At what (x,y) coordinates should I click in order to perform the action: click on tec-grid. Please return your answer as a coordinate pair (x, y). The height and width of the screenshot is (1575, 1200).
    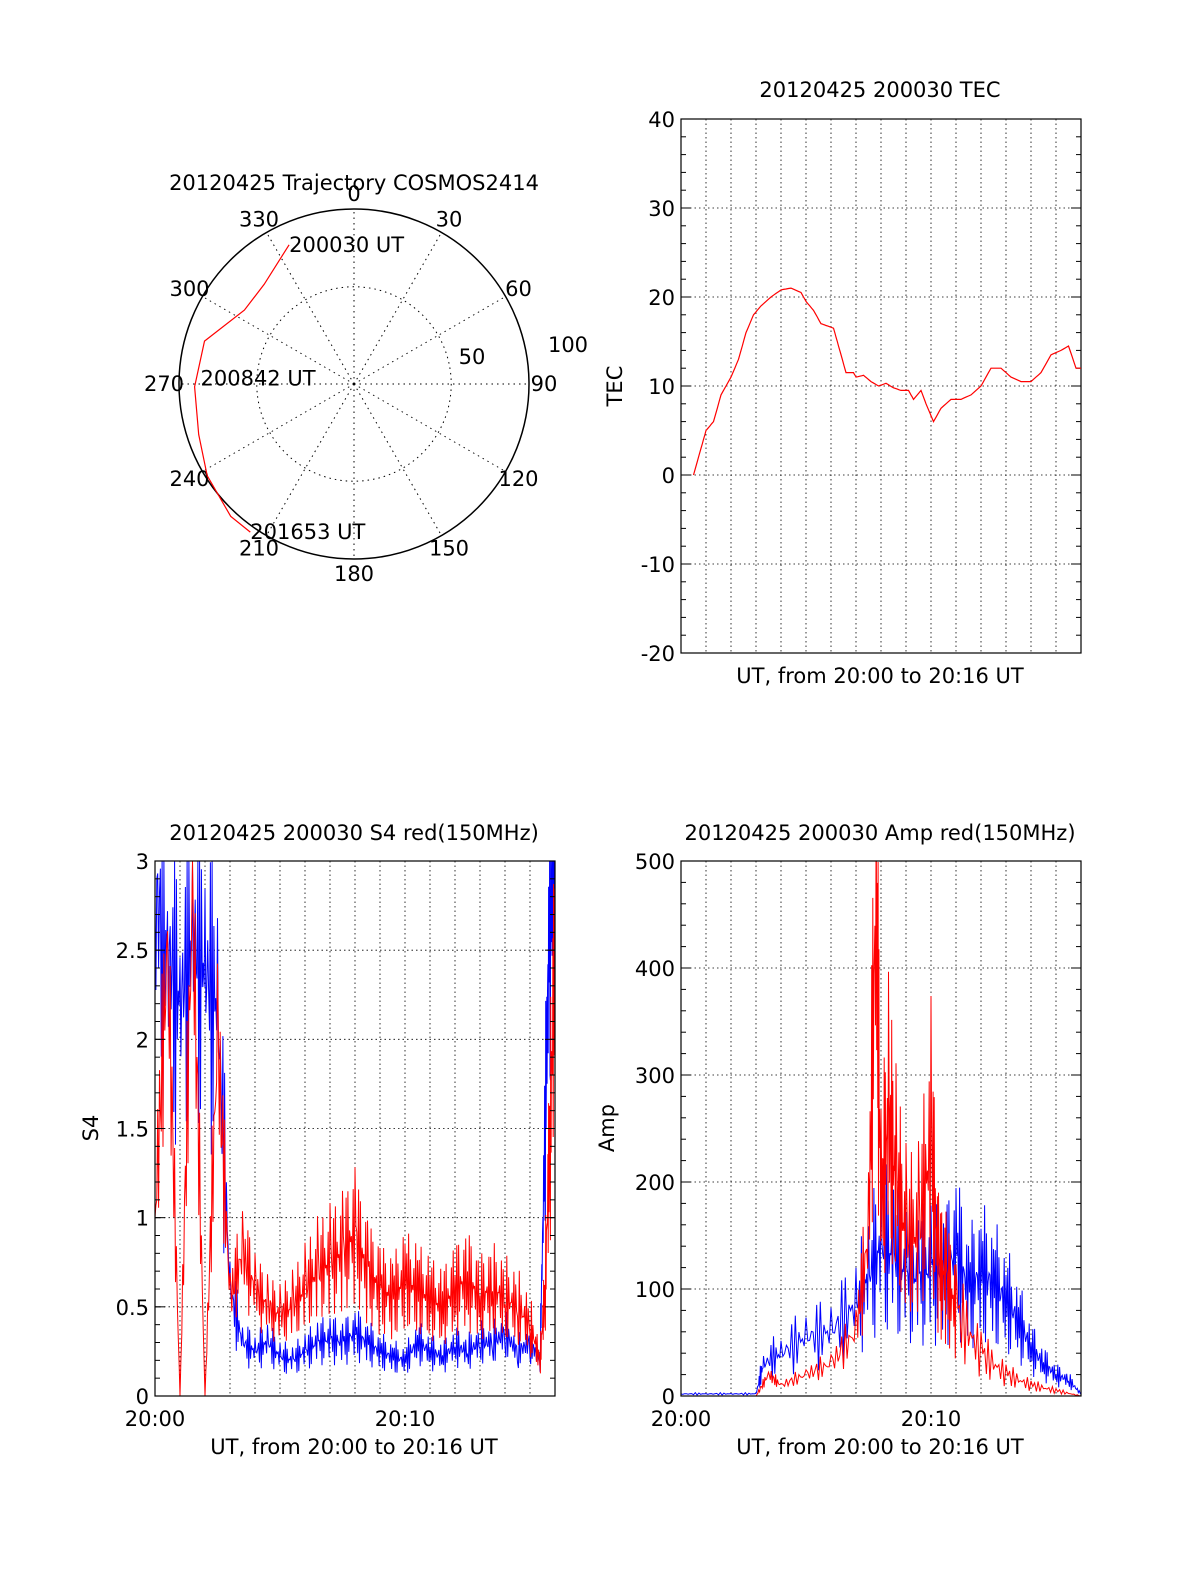
    Looking at the image, I should click on (881, 386).